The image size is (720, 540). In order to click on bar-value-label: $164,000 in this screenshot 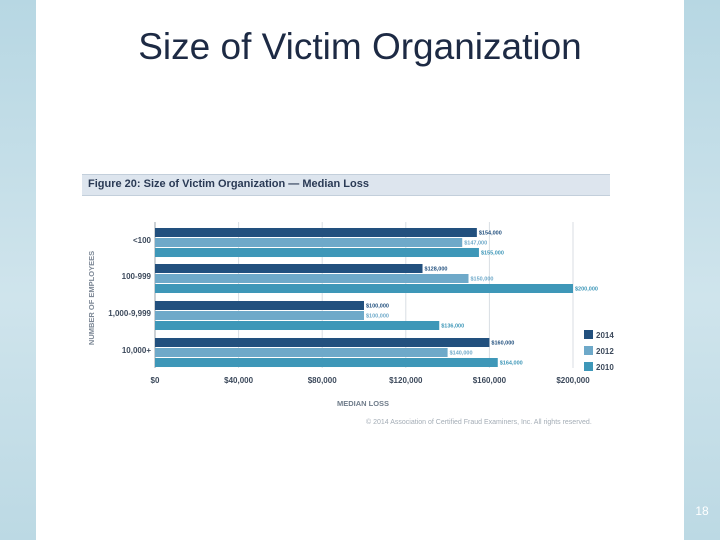, I will do `click(511, 364)`.